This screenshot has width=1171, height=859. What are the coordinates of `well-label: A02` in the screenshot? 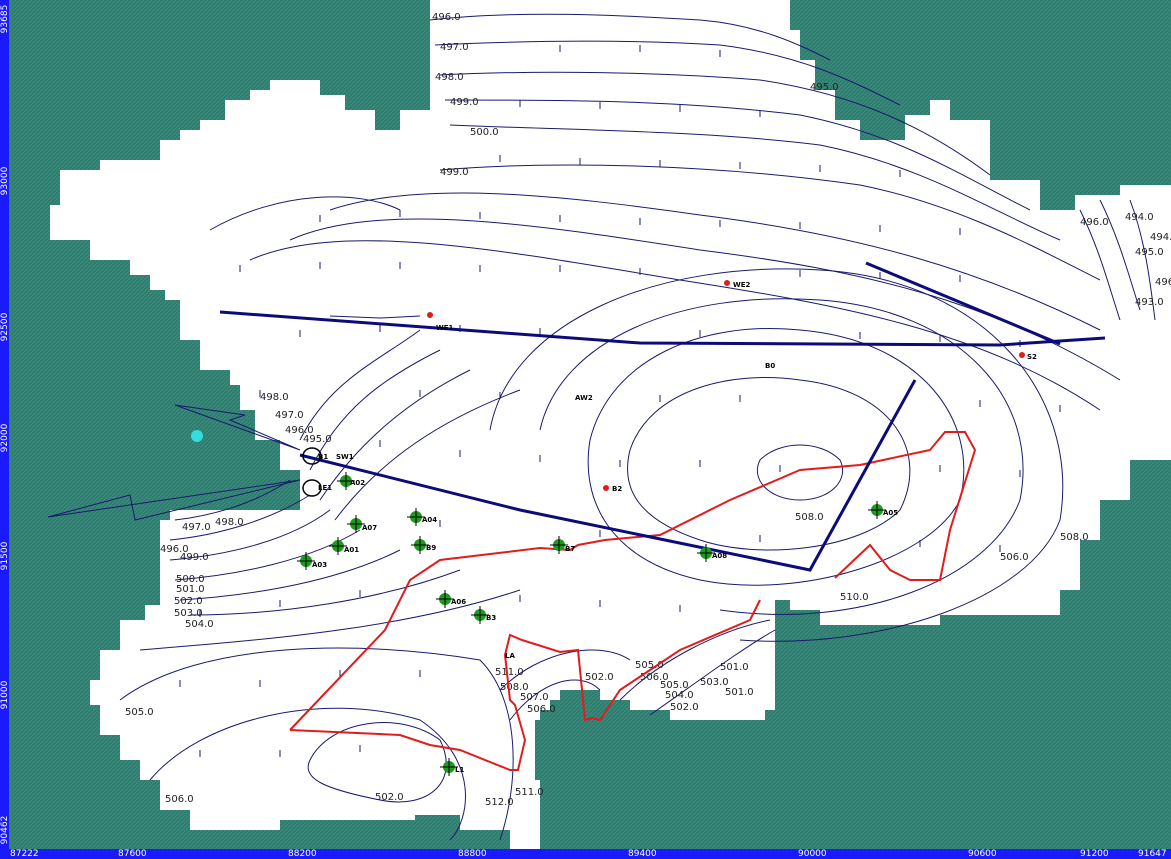 It's located at (357, 483).